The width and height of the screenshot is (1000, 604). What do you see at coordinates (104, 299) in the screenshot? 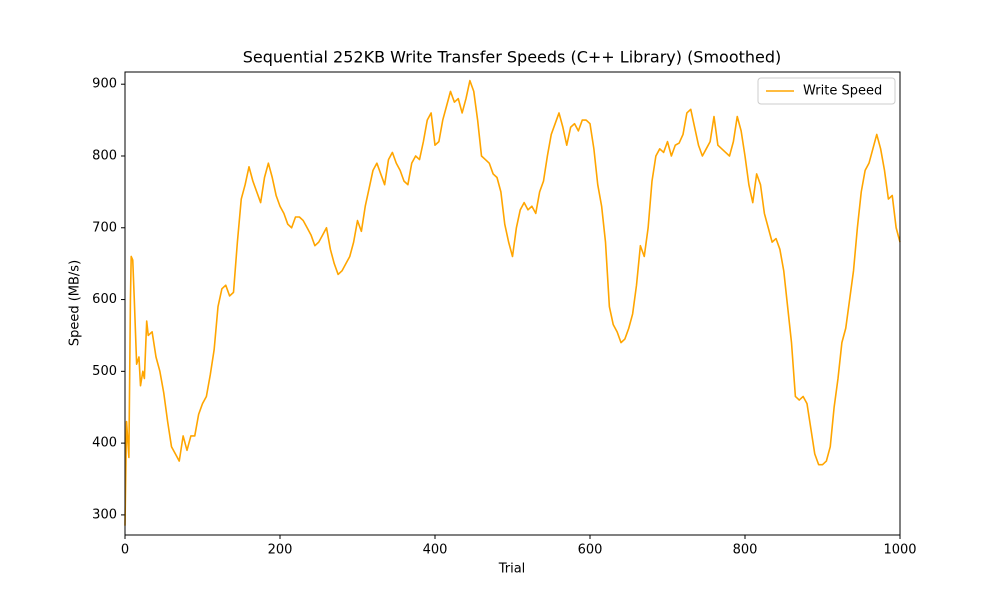
I see `y-tick-label: 600` at bounding box center [104, 299].